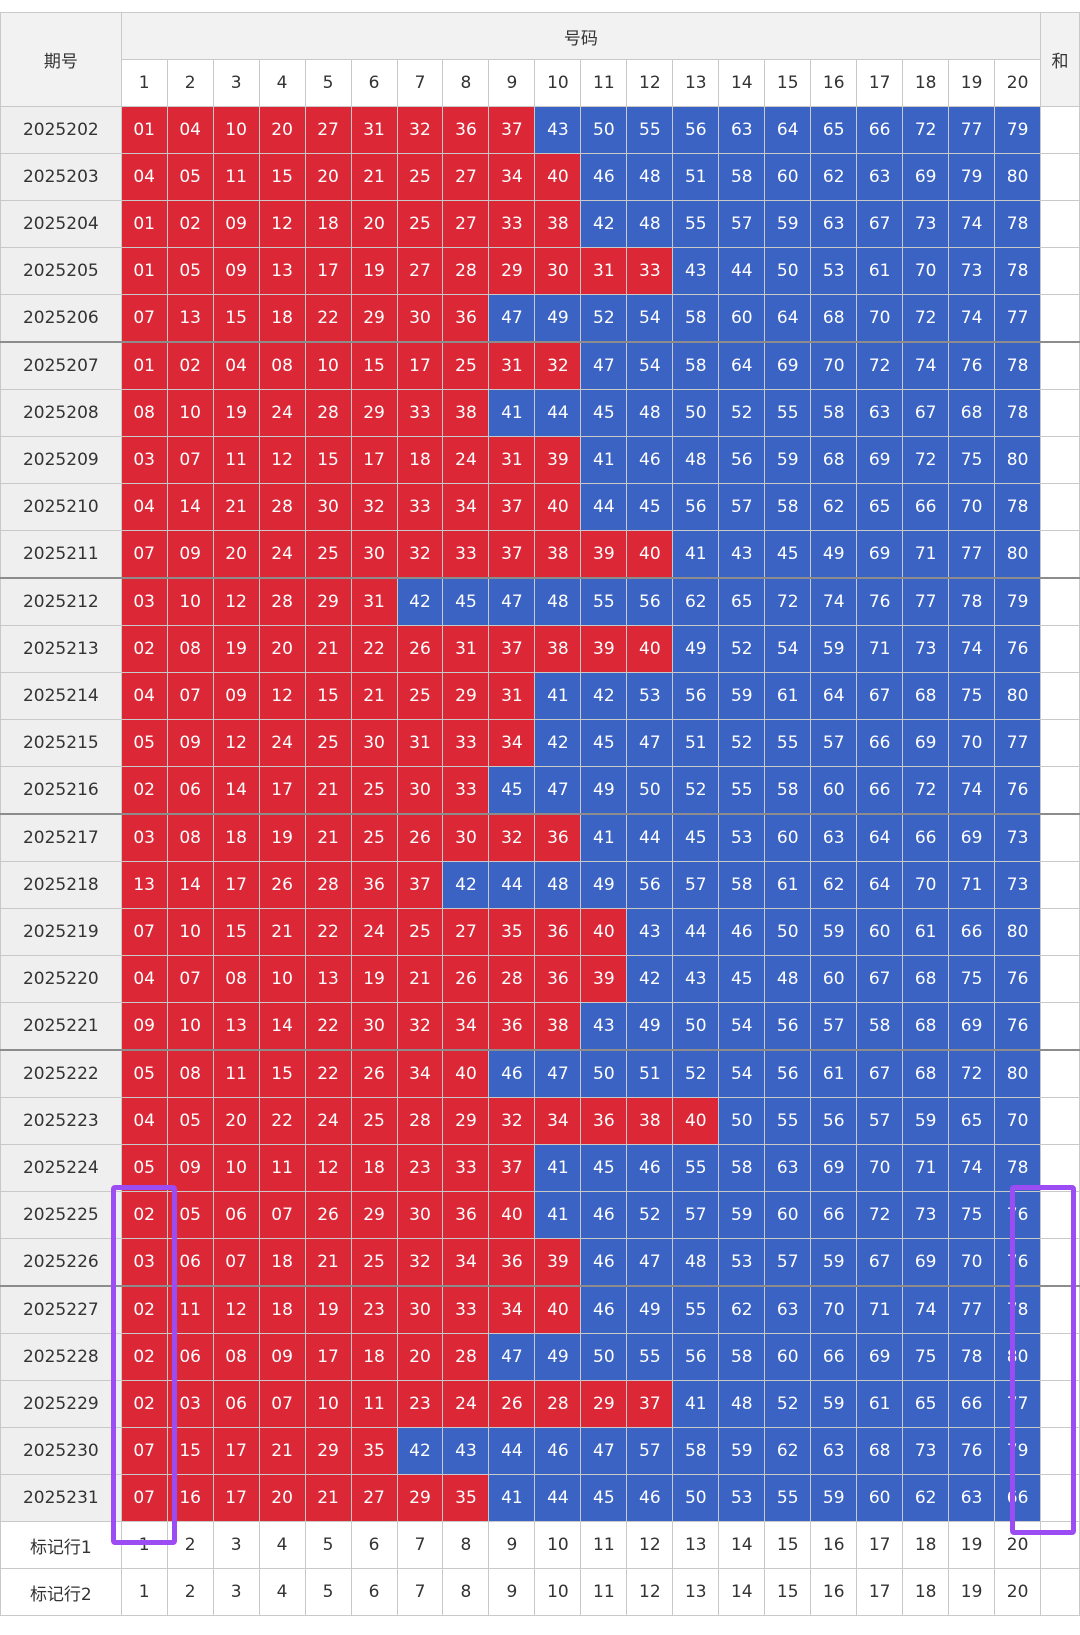 The image size is (1080, 1635). What do you see at coordinates (61, 696) in the screenshot?
I see `period-cell: 2025214` at bounding box center [61, 696].